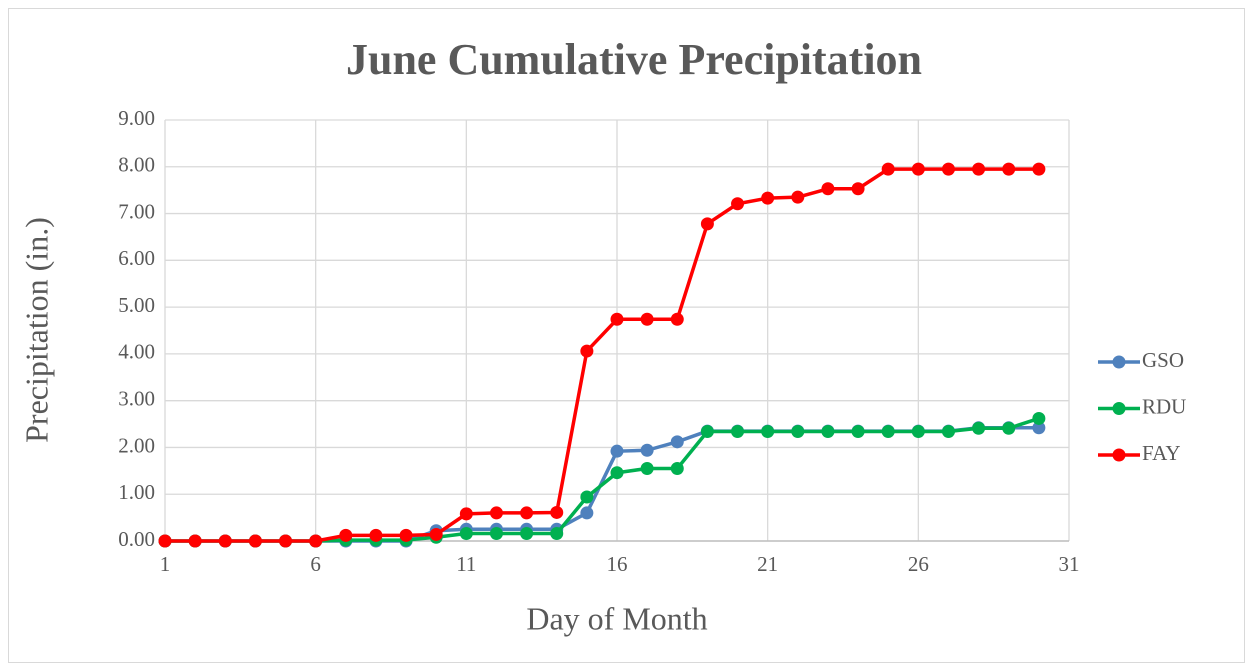 The height and width of the screenshot is (671, 1253). Describe the element at coordinates (136, 492) in the screenshot. I see `y-tick-label: 1.00` at that location.